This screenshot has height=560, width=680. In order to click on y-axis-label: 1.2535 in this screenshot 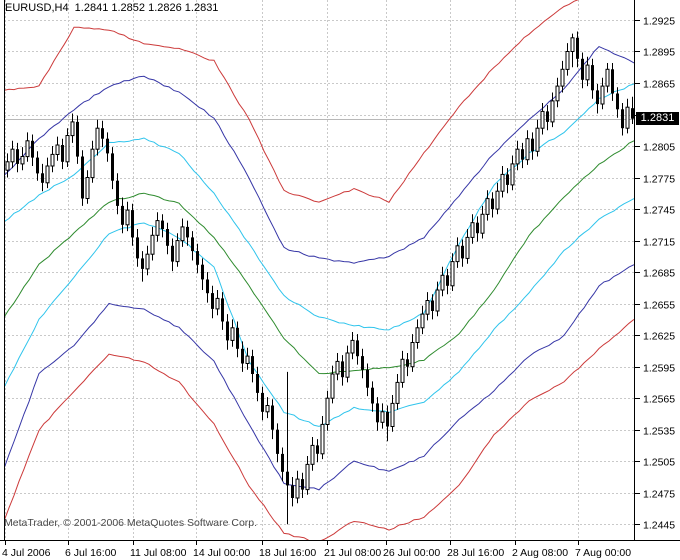, I will do `click(659, 432)`.